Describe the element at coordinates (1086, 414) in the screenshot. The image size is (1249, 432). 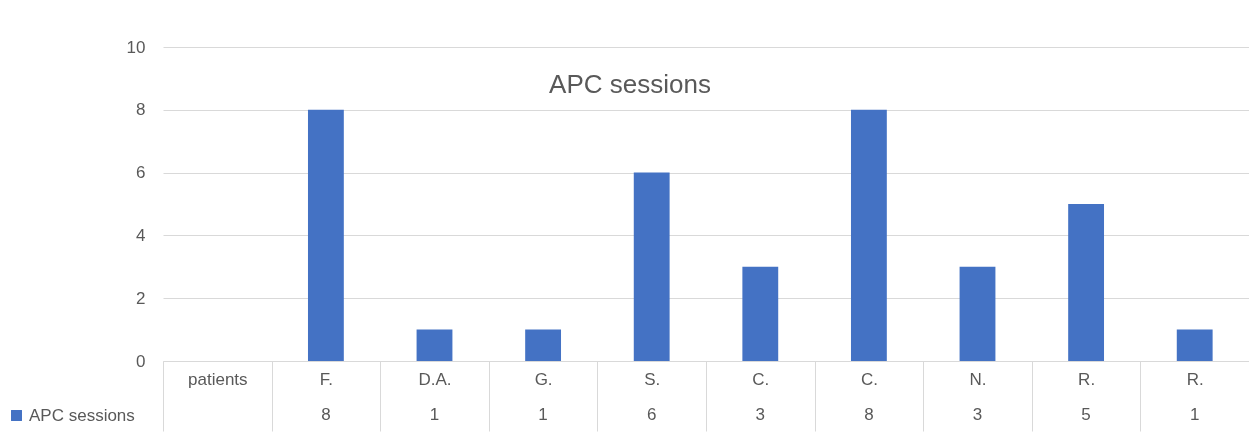
I see `data-label: 5` at that location.